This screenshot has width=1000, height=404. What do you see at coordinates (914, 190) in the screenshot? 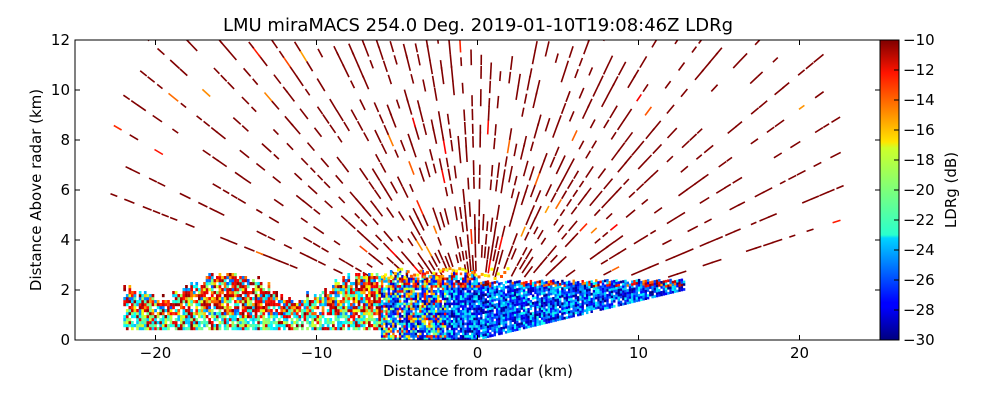
I see `colorbar-ticks: −10−12−14−16−18−20−22−24−26−28−30` at bounding box center [914, 190].